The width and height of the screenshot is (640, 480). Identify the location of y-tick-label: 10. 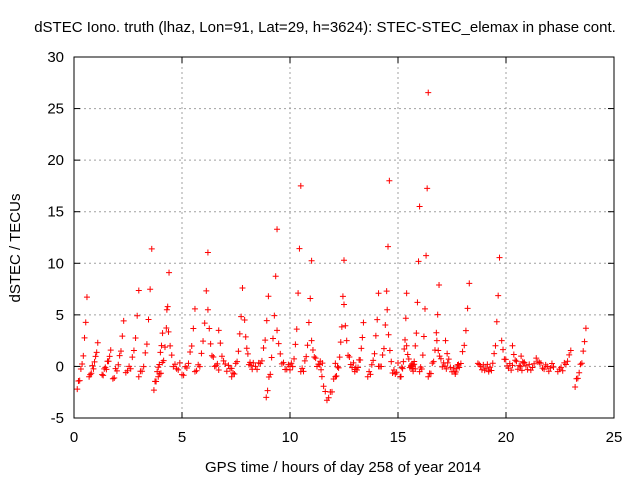
(55, 263).